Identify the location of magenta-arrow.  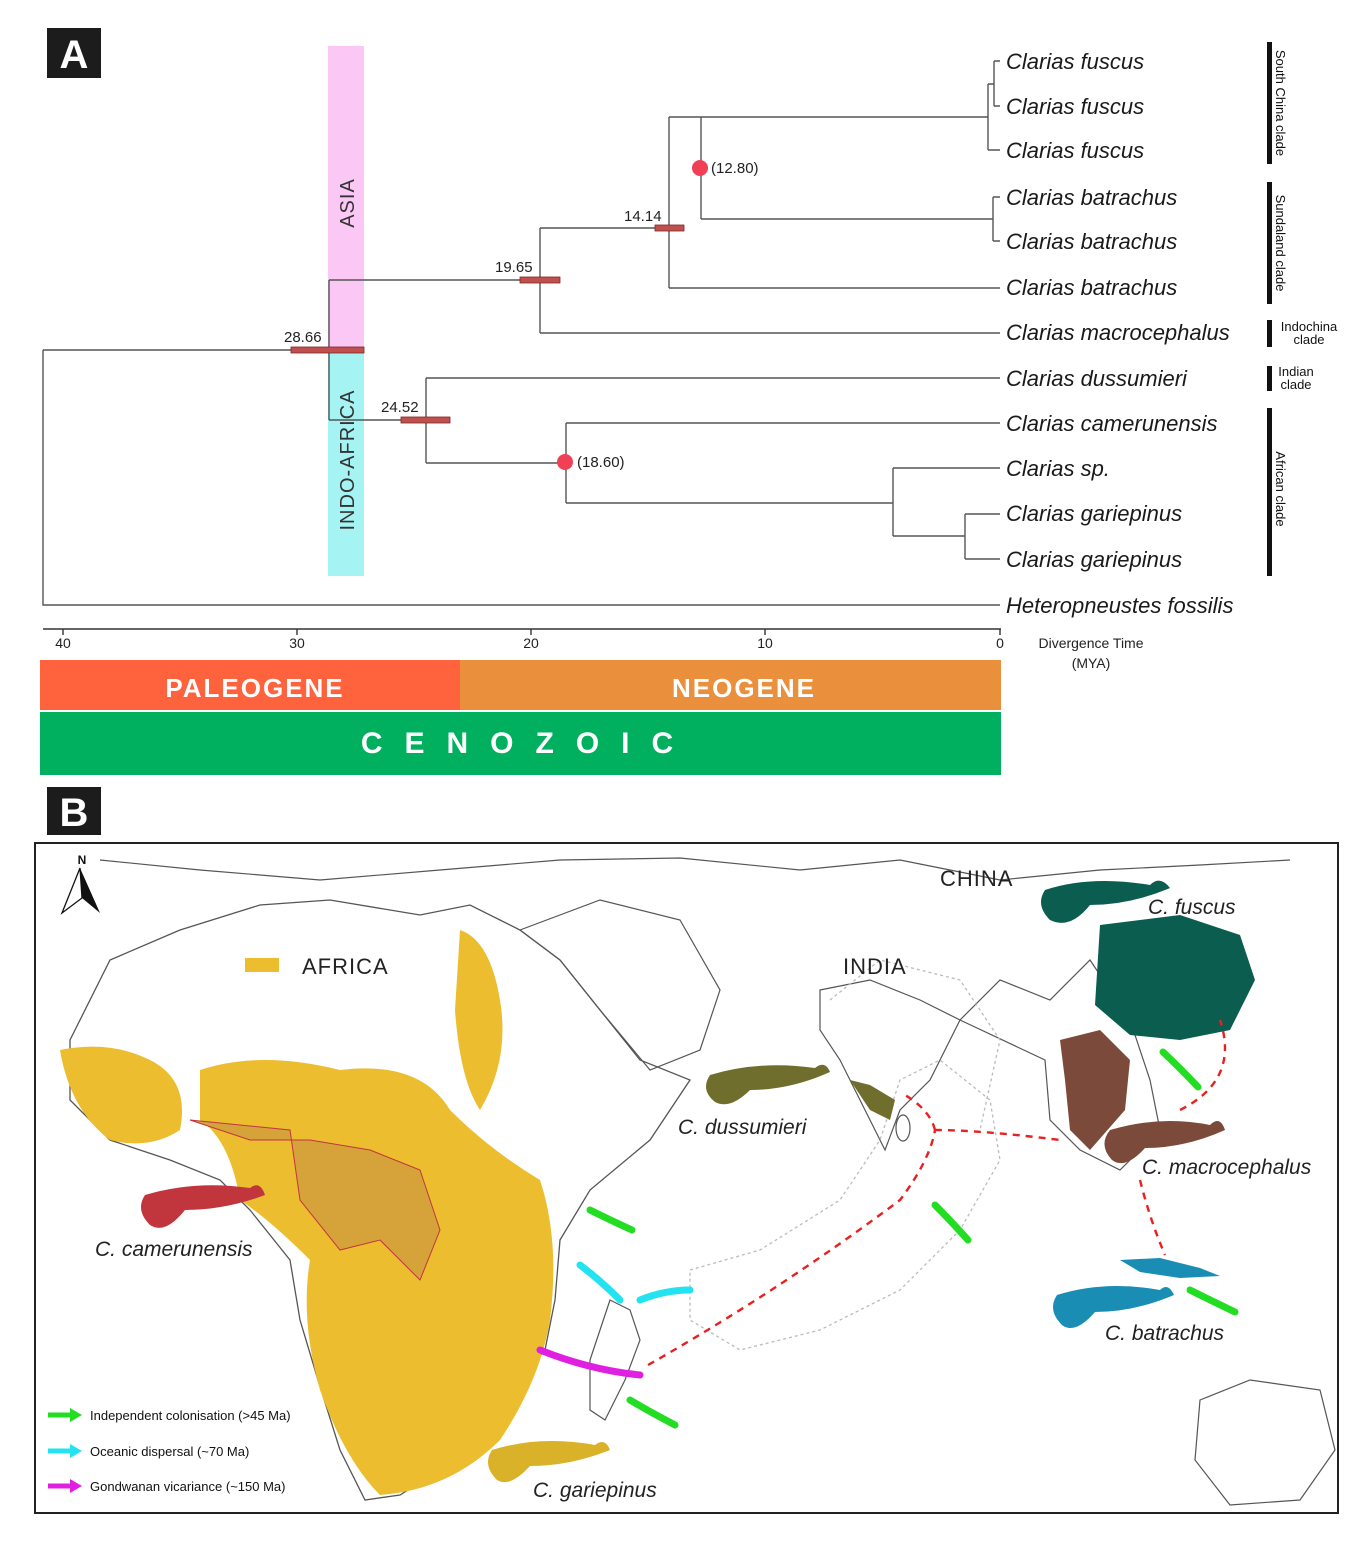
(590, 1362).